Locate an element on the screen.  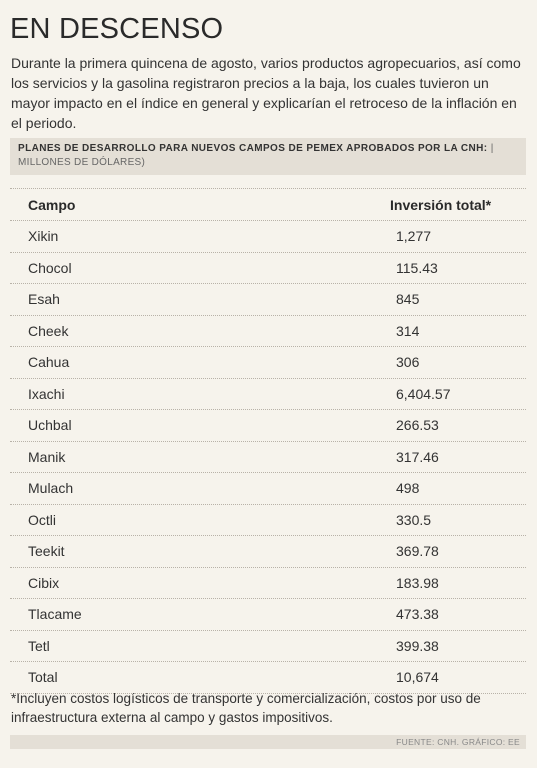
cell-campo: Manik is located at coordinates (47, 456).